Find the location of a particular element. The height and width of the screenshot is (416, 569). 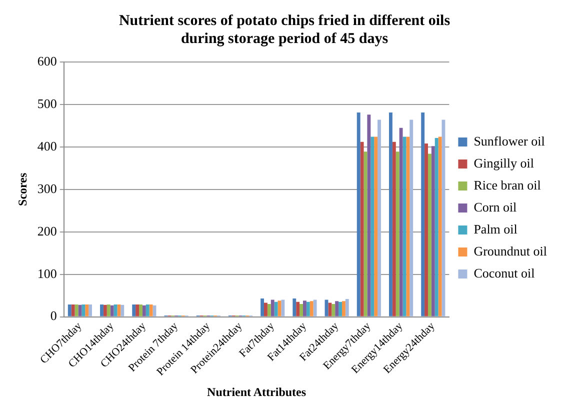

y-tick-label: 500 is located at coordinates (47, 103).